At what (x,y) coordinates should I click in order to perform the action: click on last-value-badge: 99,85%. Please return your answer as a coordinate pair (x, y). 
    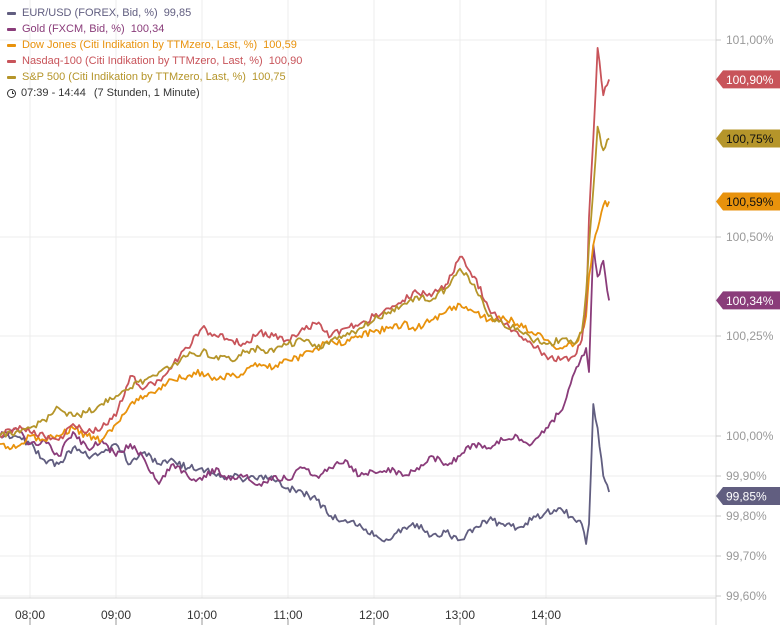
    Looking at the image, I should click on (748, 496).